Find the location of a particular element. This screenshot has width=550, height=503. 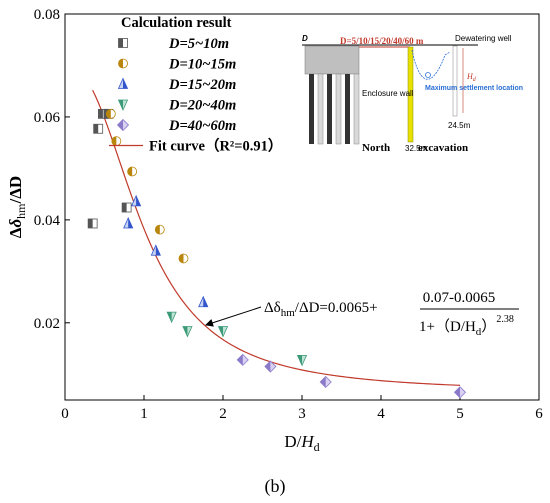

x-tick-label: 3 is located at coordinates (302, 414).